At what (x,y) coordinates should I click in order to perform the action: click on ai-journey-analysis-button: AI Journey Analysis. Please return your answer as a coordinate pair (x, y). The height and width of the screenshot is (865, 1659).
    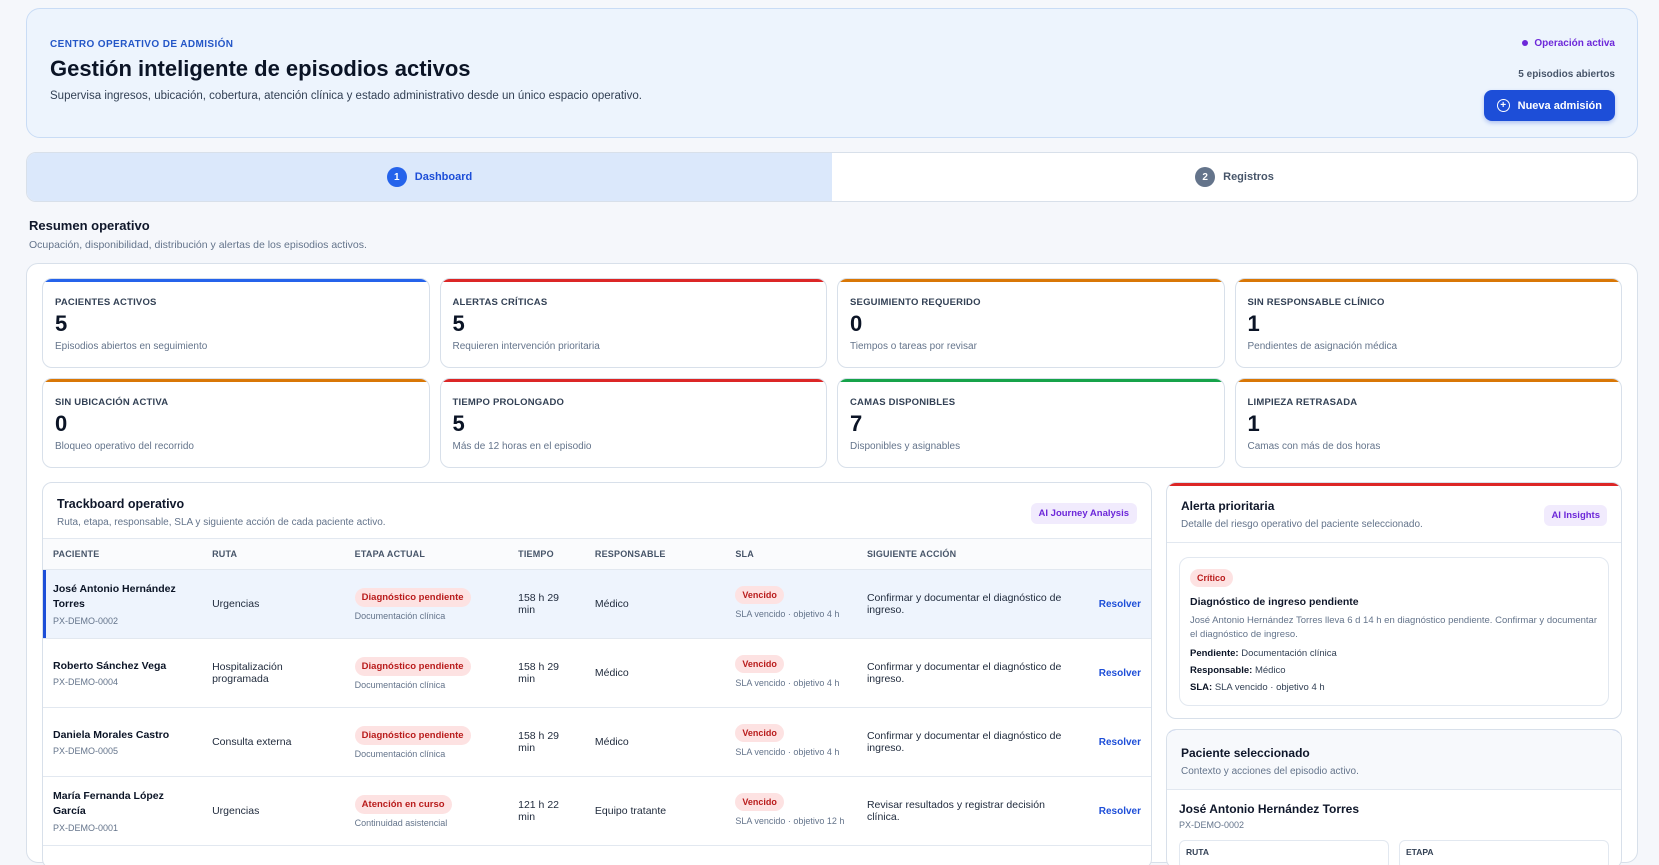
    Looking at the image, I should click on (1083, 513).